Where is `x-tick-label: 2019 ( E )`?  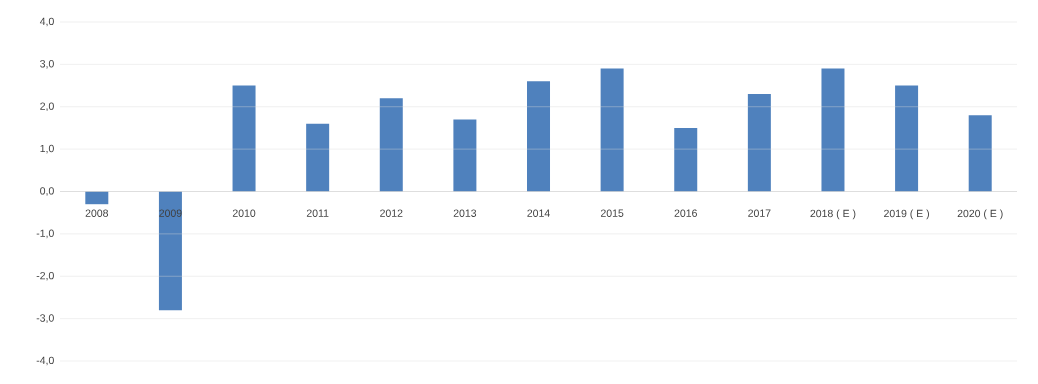 x-tick-label: 2019 ( E ) is located at coordinates (906, 214).